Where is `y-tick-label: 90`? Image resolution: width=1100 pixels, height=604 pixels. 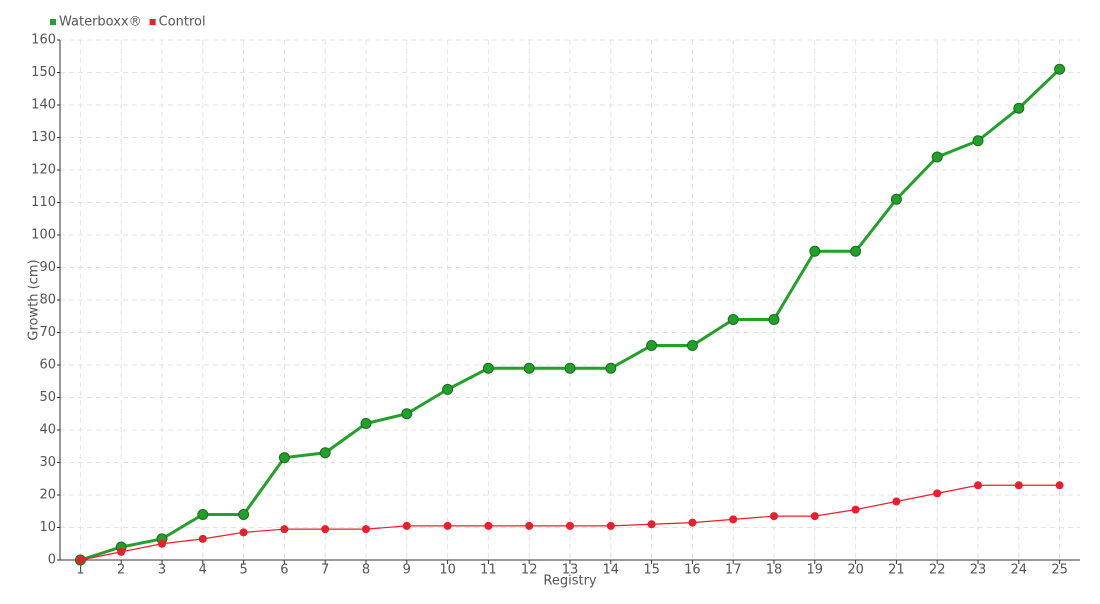 y-tick-label: 90 is located at coordinates (47, 267).